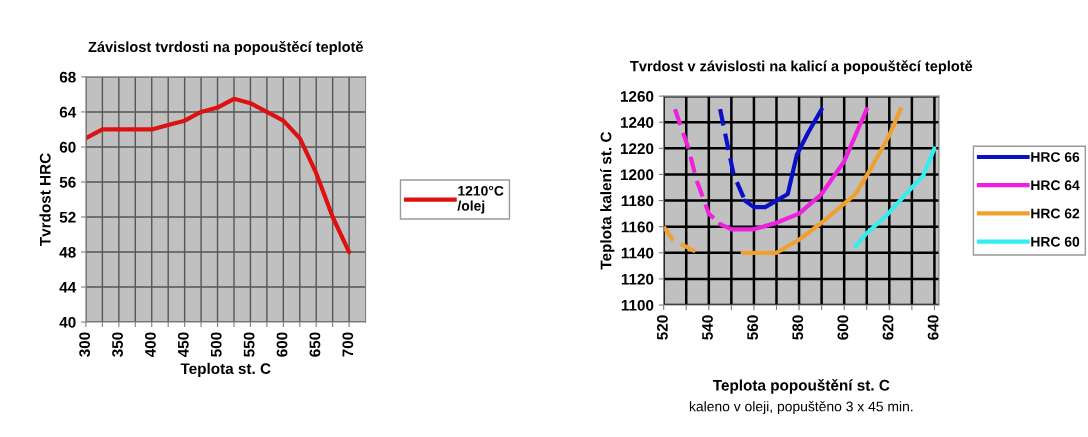 The width and height of the screenshot is (1088, 437). What do you see at coordinates (637, 175) in the screenshot?
I see `y-tick-label: 1200` at bounding box center [637, 175].